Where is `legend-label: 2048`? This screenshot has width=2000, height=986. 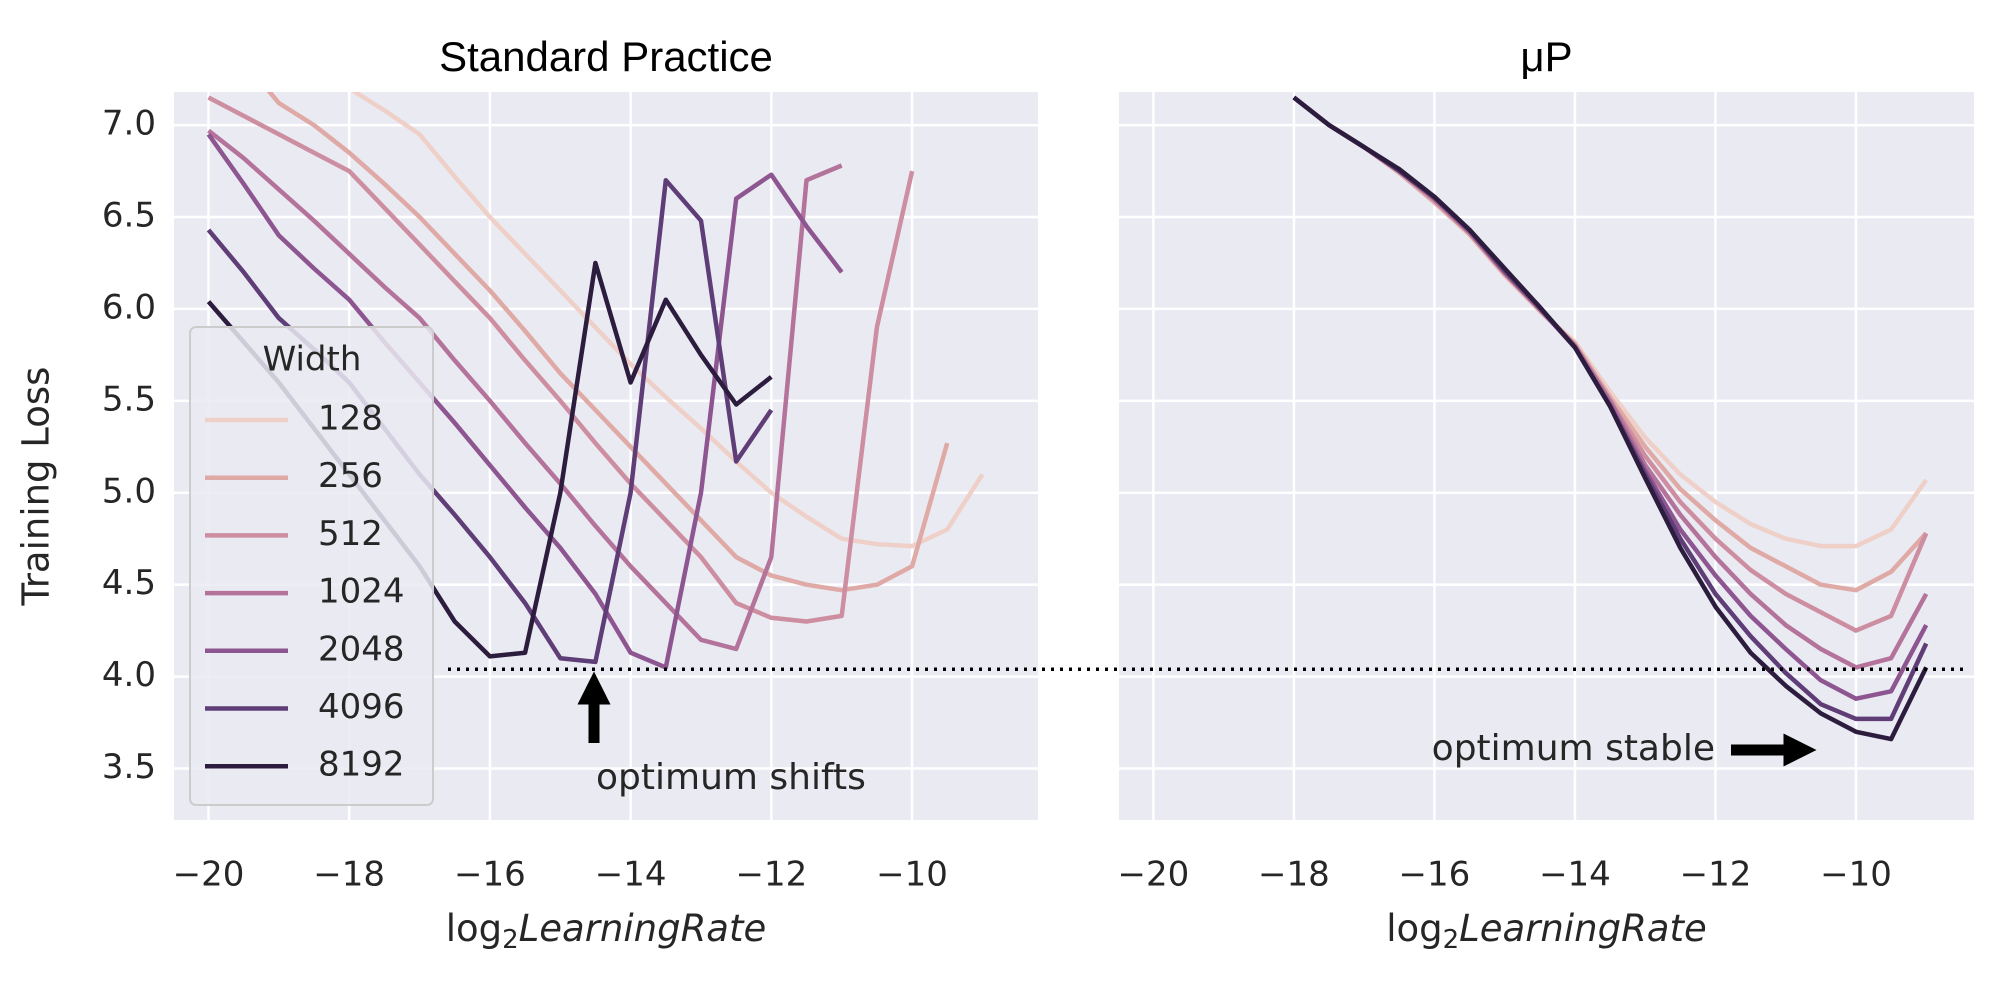 legend-label: 2048 is located at coordinates (361, 649).